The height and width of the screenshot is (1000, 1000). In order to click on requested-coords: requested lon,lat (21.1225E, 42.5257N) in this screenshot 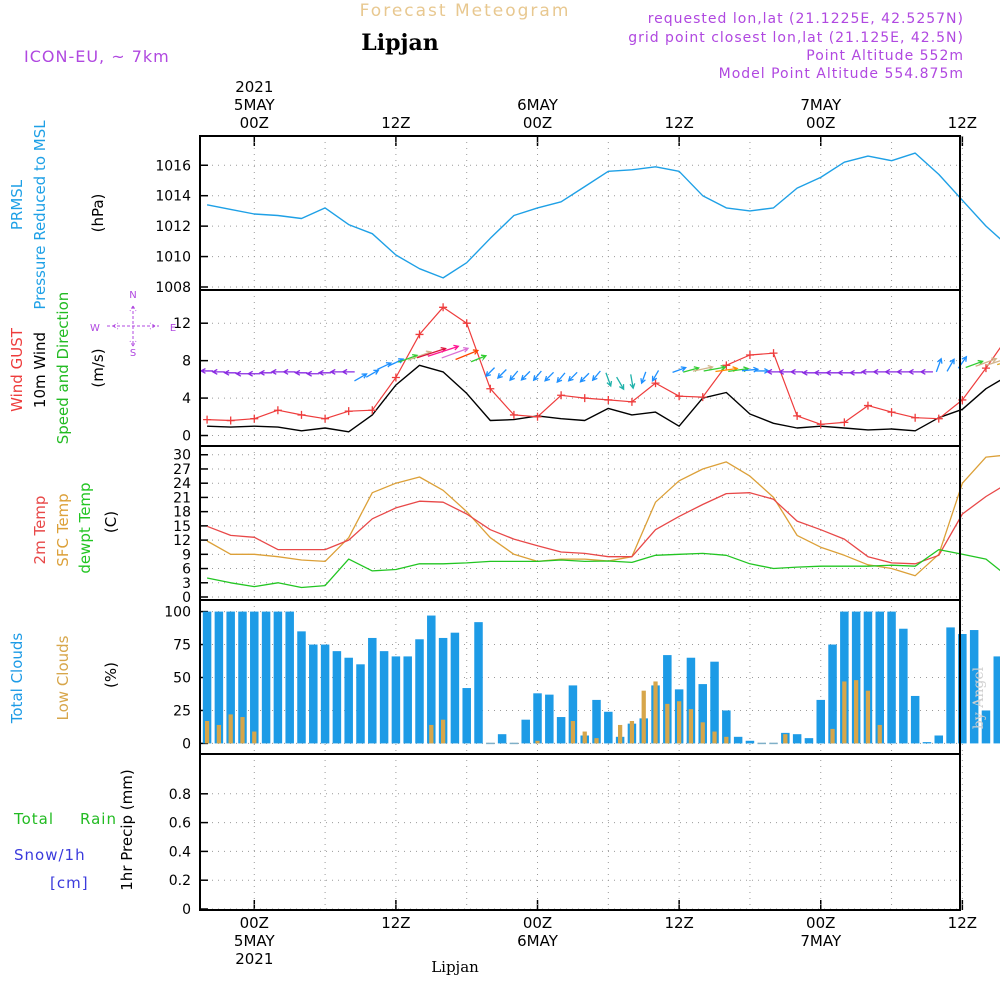, I will do `click(806, 19)`.